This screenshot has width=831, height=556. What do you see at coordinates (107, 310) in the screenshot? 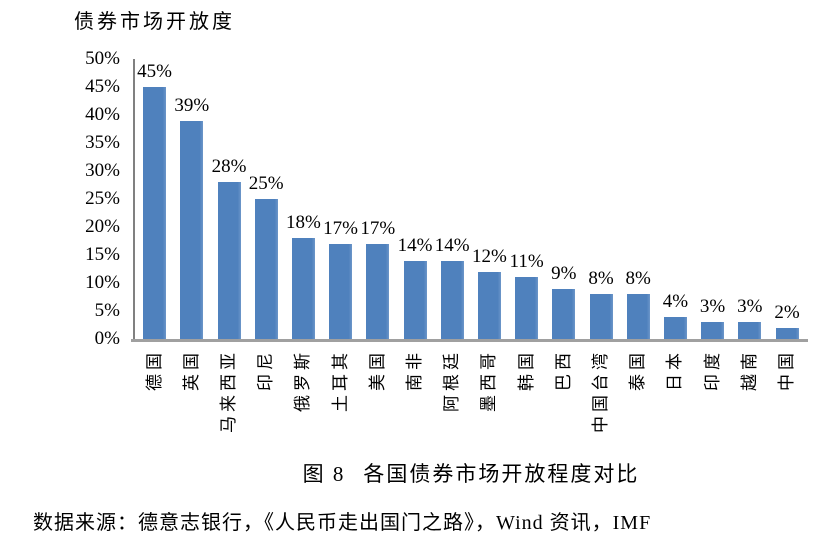
I see `y-tick-label: 5%` at bounding box center [107, 310].